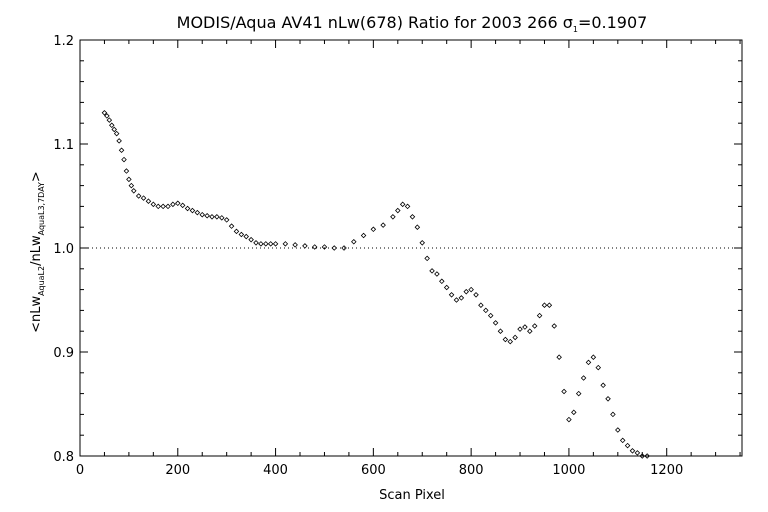 This screenshot has height=512, width=768. I want to click on x-tick-label: 200, so click(177, 470).